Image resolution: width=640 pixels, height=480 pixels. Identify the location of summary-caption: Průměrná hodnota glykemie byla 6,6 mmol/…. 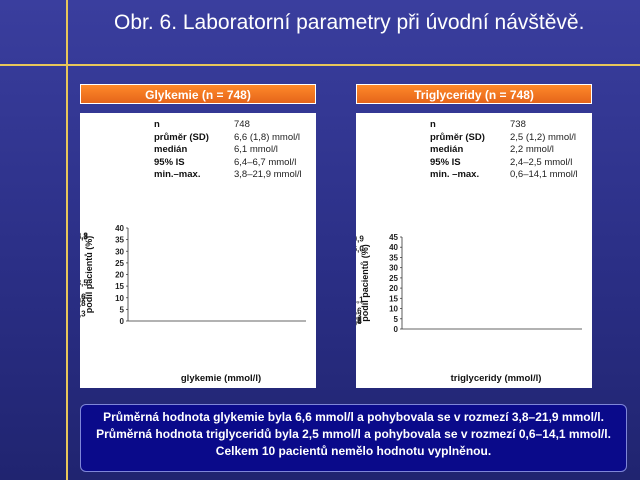
(353, 438).